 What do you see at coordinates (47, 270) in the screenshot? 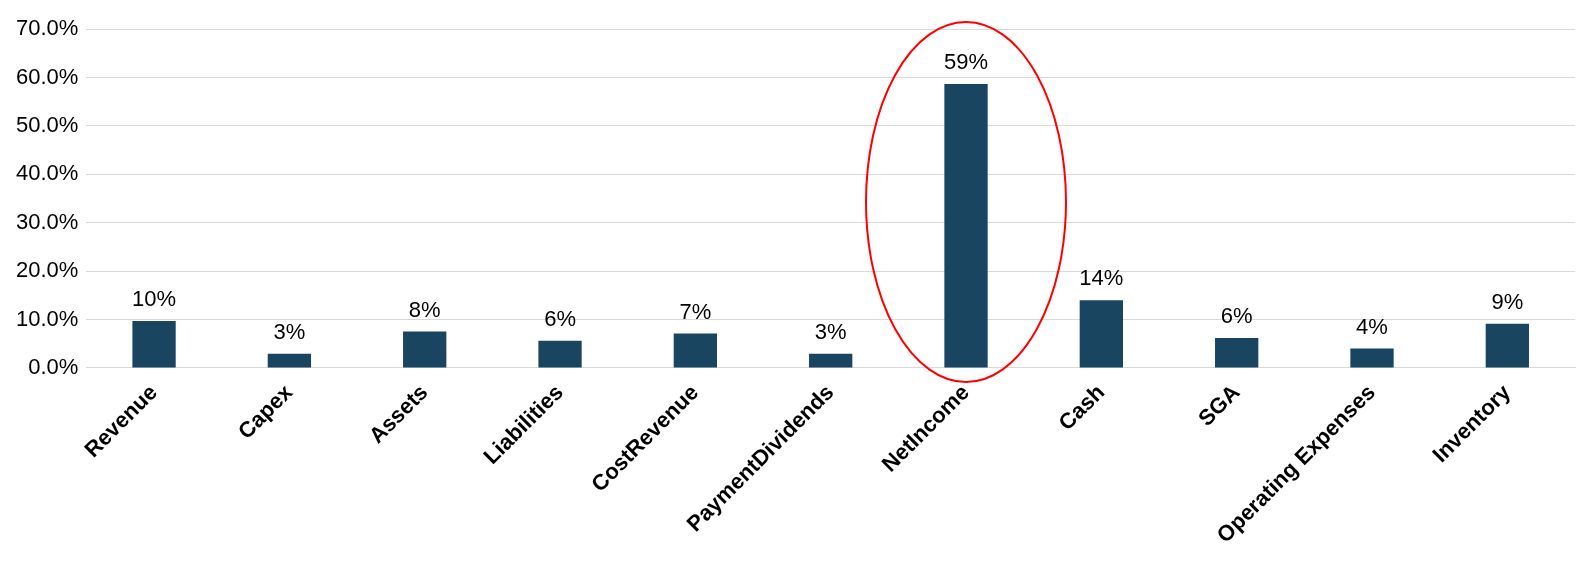
I see `y-tick-label: 20.0%` at bounding box center [47, 270].